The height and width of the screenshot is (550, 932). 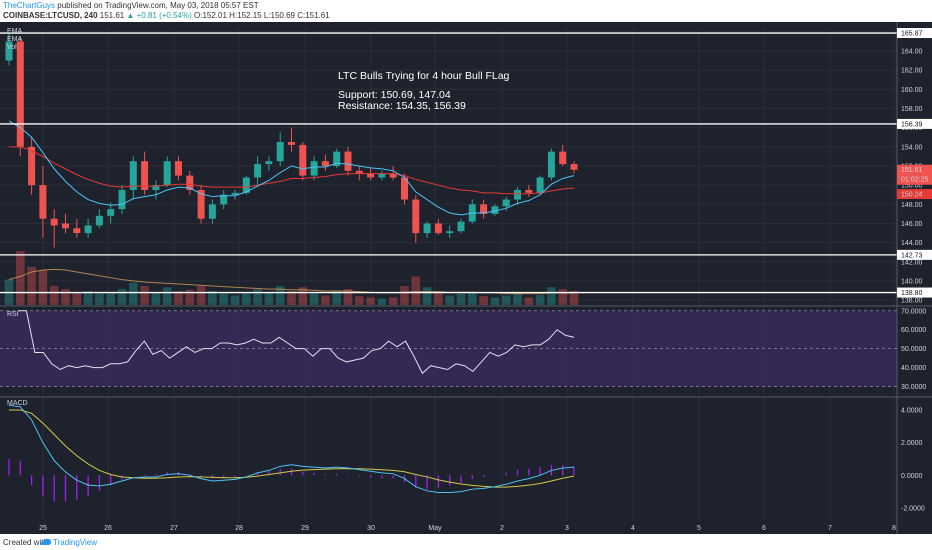 I want to click on ema-fast-line, so click(x=291, y=168).